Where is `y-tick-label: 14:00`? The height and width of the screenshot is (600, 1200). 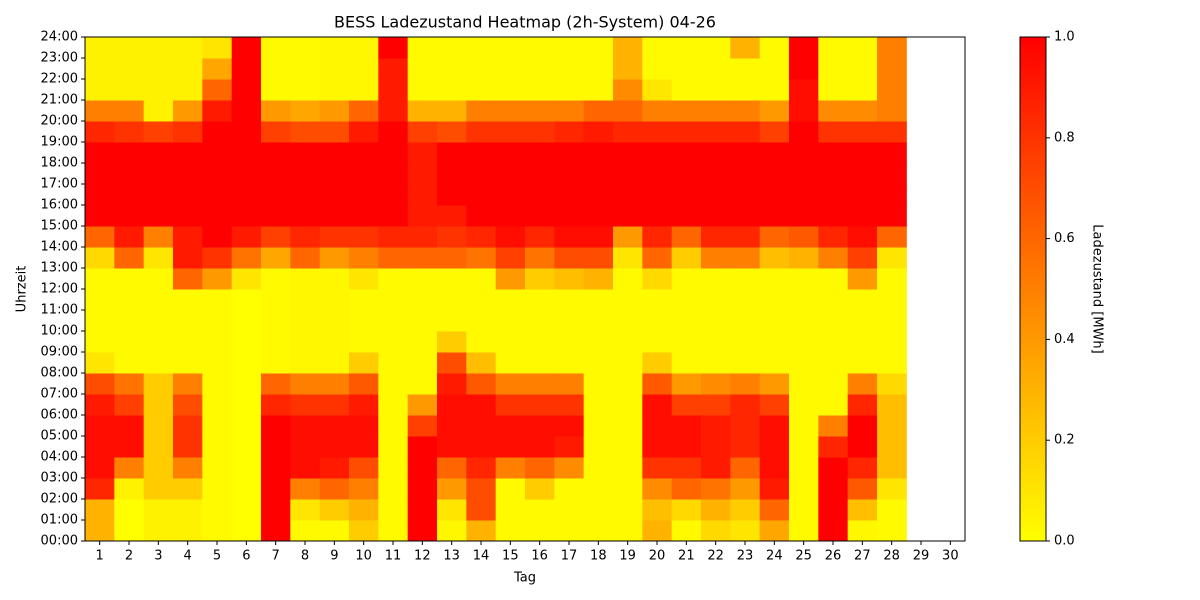
y-tick-label: 14:00 is located at coordinates (59, 247).